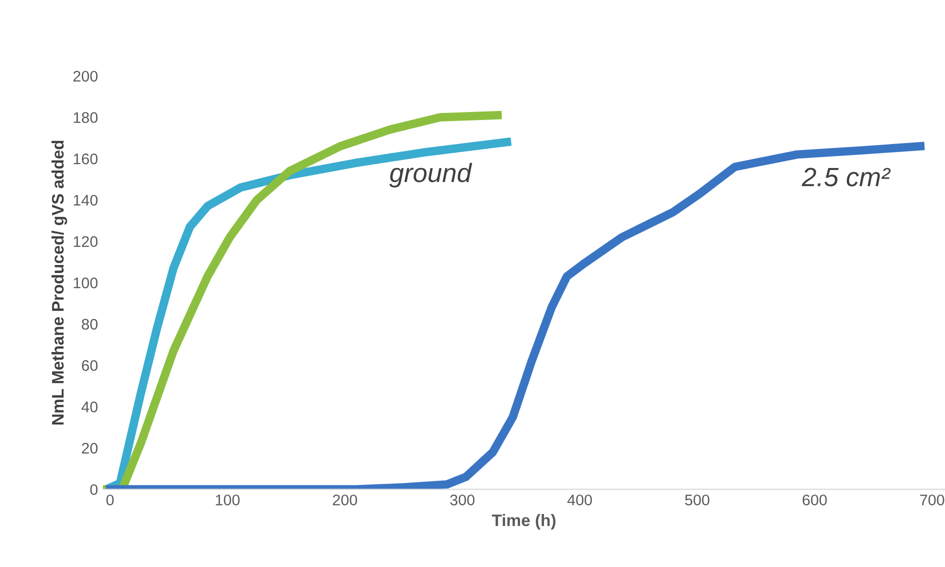 This screenshot has height=567, width=945. I want to click on y-tick-label: 180, so click(86, 117).